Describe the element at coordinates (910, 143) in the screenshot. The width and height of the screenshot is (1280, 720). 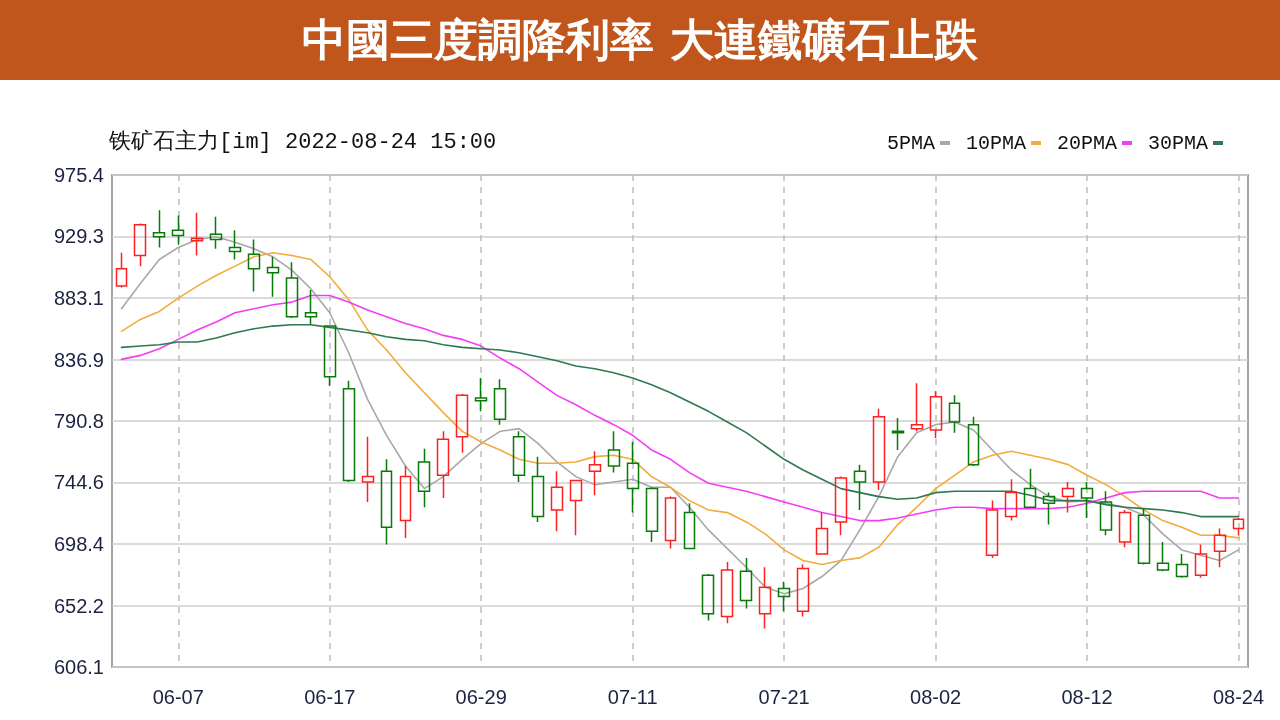
I see `legend-label: 5PMA` at that location.